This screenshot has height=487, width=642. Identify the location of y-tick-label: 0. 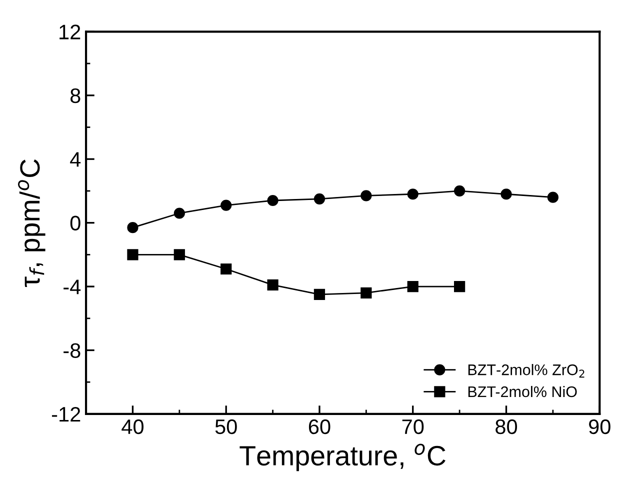
(75, 223).